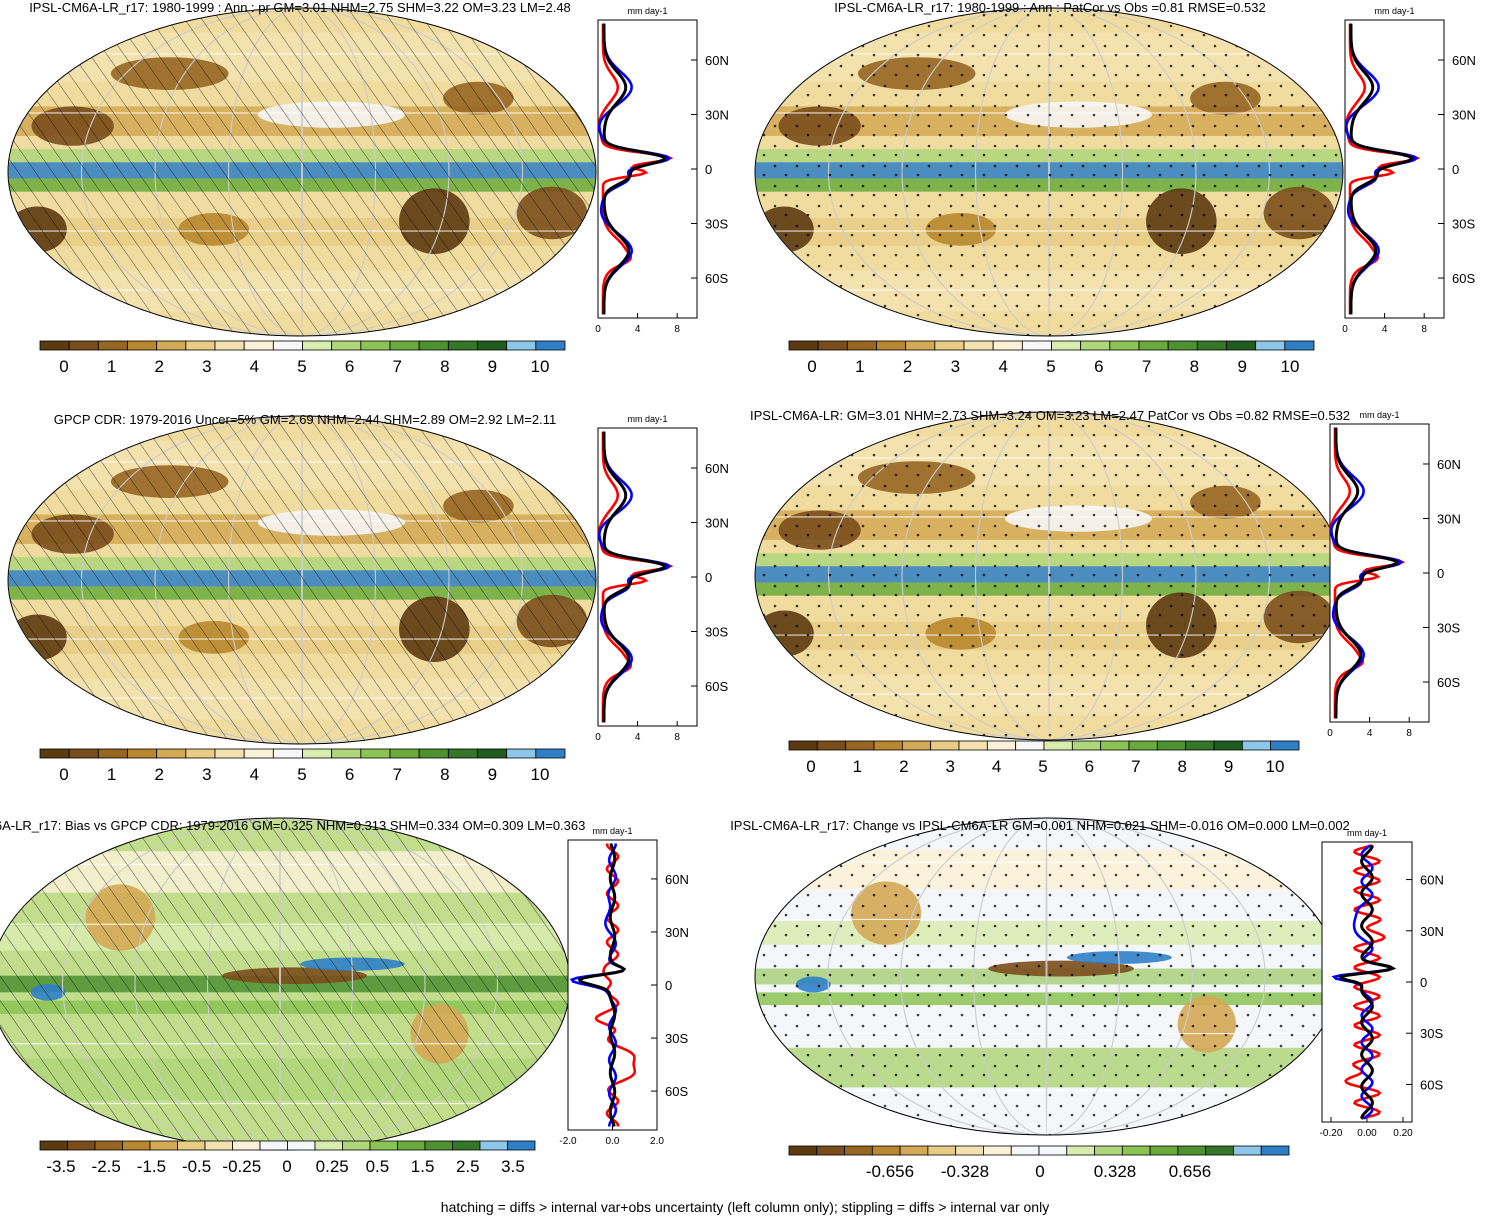 The image size is (1489, 1217). I want to click on x-tick-label: 2.0, so click(657, 1141).